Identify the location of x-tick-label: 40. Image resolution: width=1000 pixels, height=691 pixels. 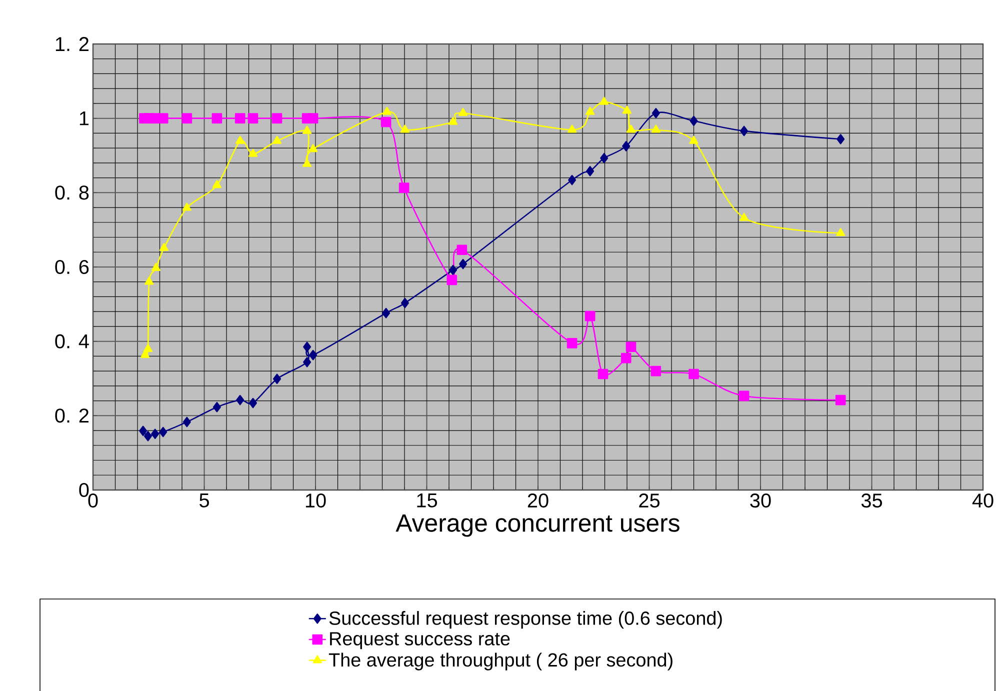
(983, 501).